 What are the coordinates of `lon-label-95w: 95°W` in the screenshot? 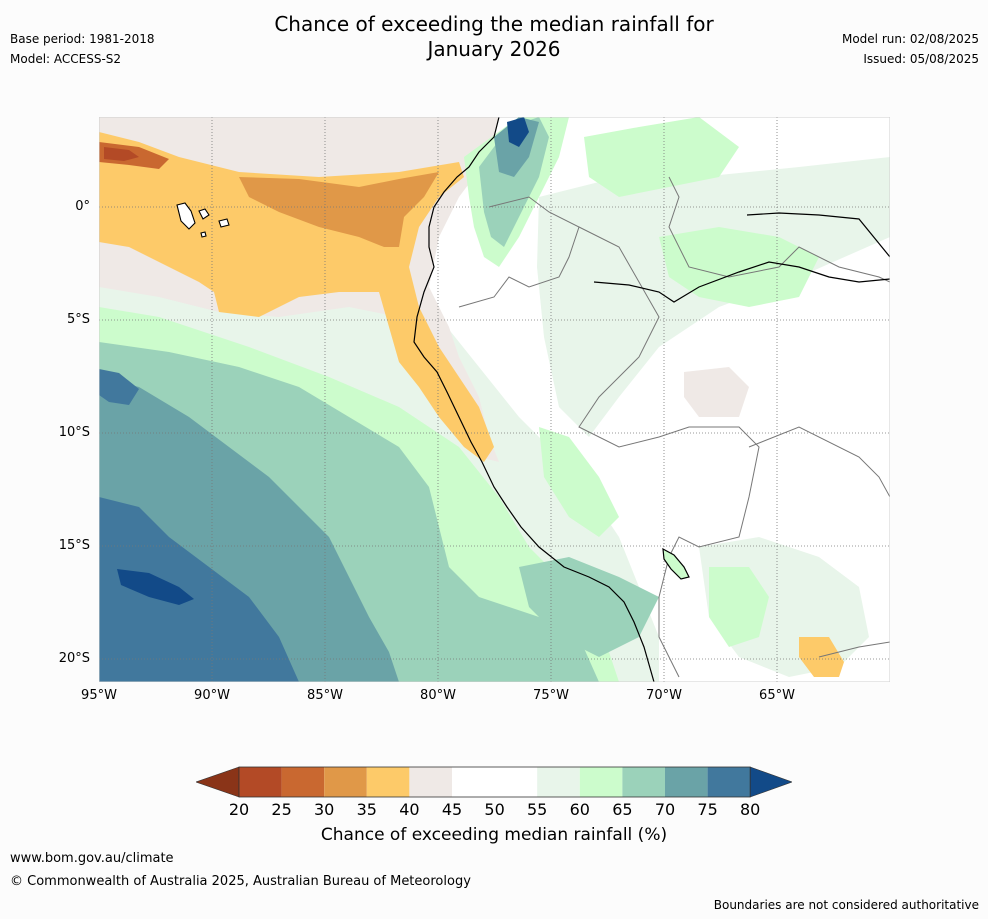 It's located at (99, 695).